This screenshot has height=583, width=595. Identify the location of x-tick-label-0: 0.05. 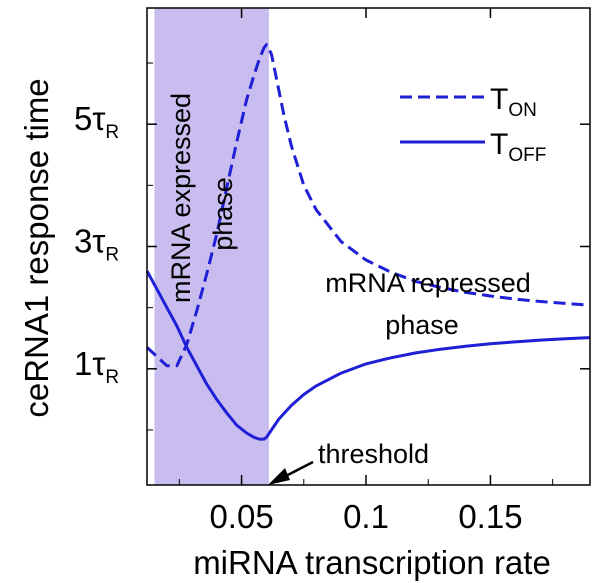
(241, 516).